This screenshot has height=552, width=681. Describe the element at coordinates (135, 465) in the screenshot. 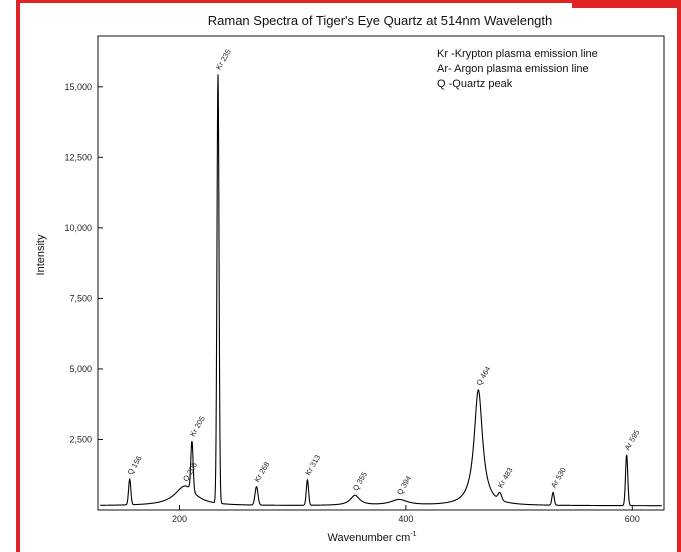

I see `peak-label: Q 156` at that location.